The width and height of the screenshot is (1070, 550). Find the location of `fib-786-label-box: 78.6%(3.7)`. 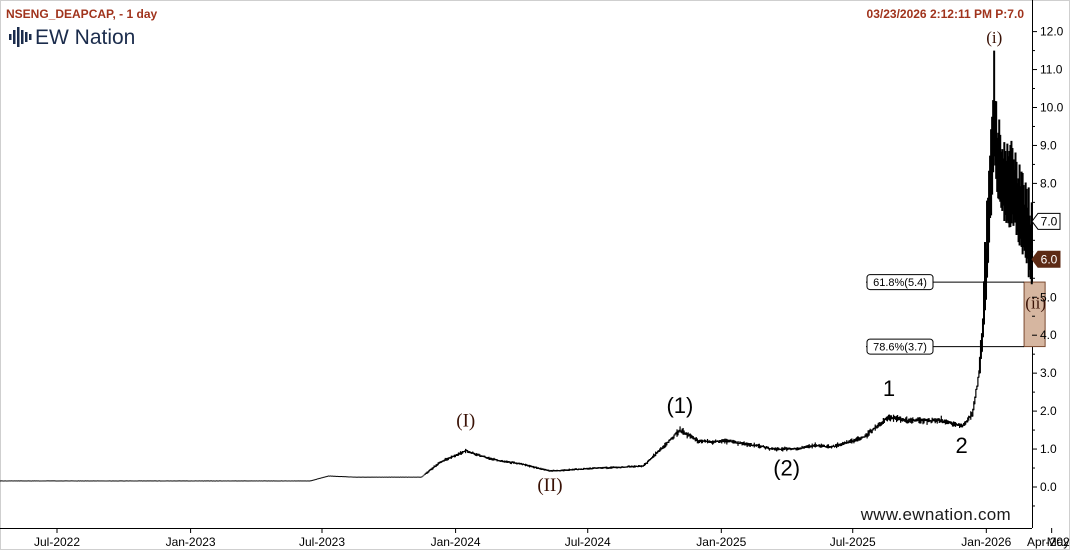

fib-786-label-box: 78.6%(3.7) is located at coordinates (900, 346).